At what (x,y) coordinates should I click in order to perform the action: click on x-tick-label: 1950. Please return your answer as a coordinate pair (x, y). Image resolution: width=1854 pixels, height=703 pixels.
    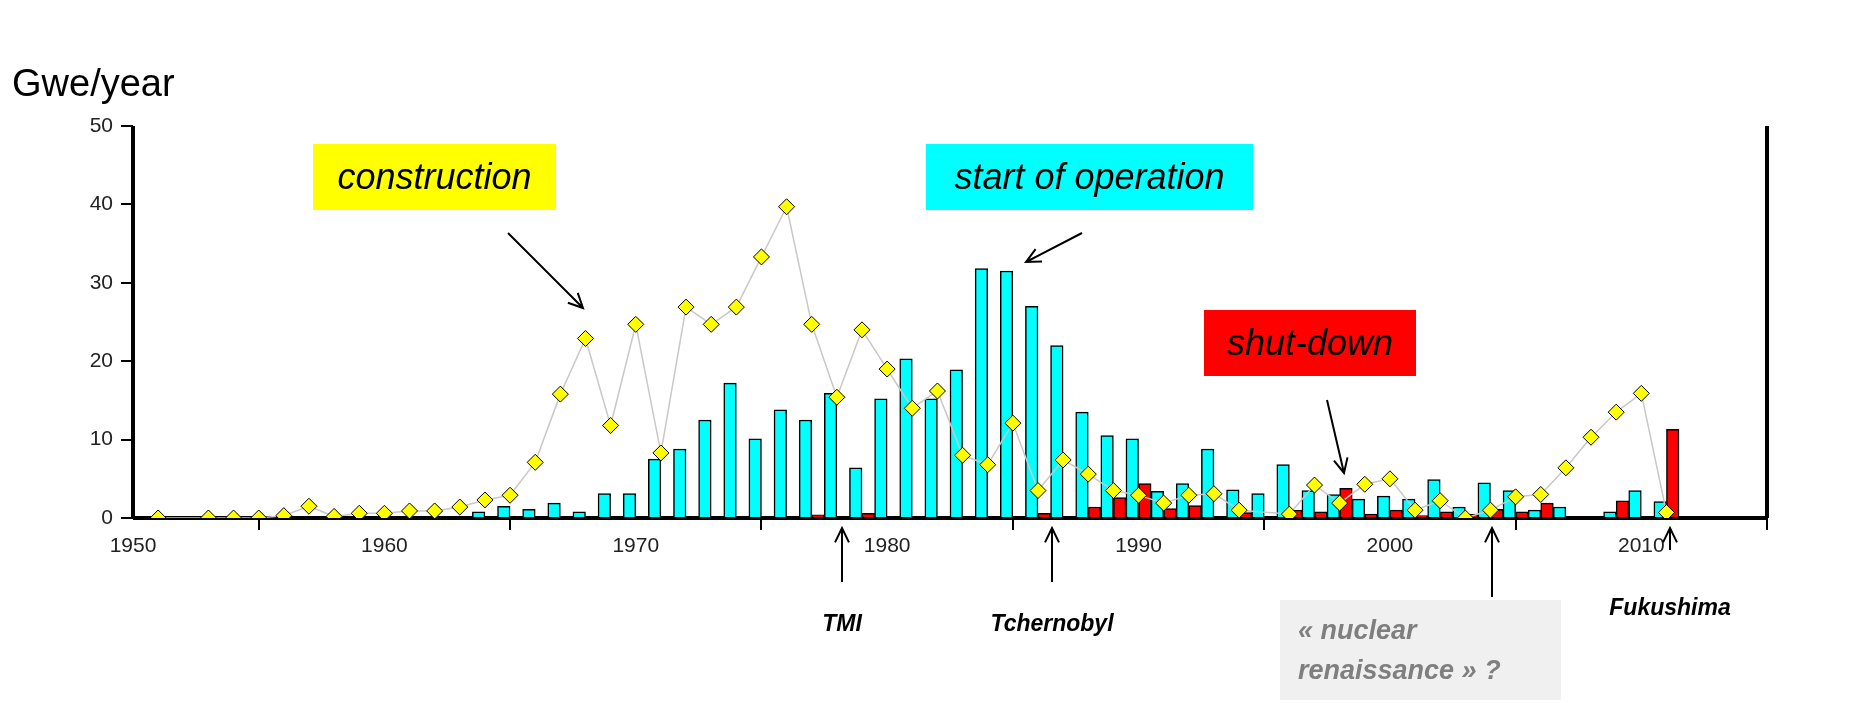
    Looking at the image, I should click on (133, 545).